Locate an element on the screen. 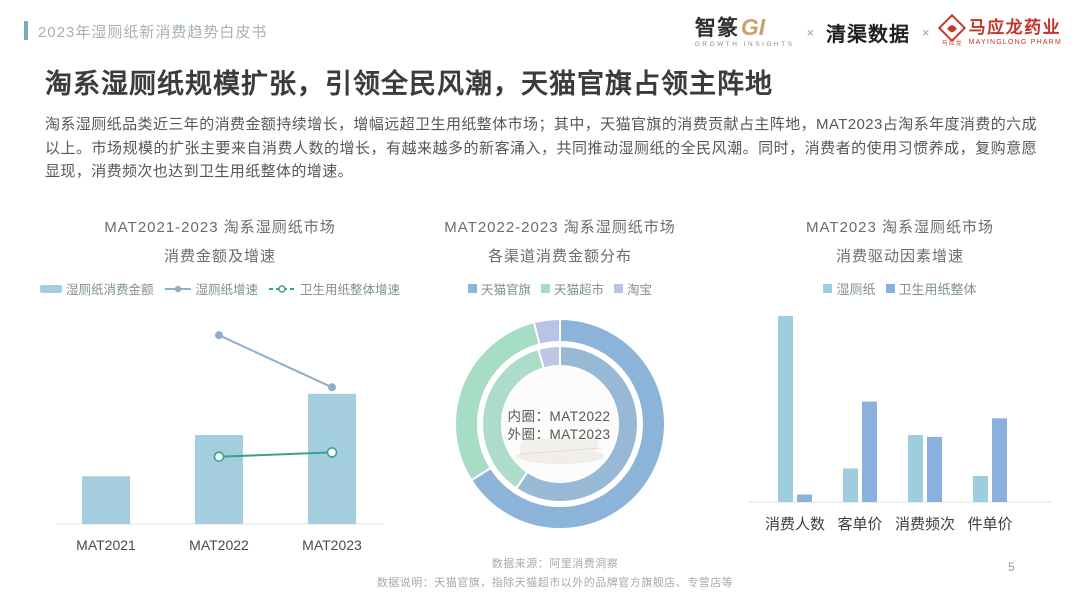 Image resolution: width=1080 pixels, height=608 pixels. mayinglong-logo-en: MAYINGLONG PHARM is located at coordinates (1015, 42).